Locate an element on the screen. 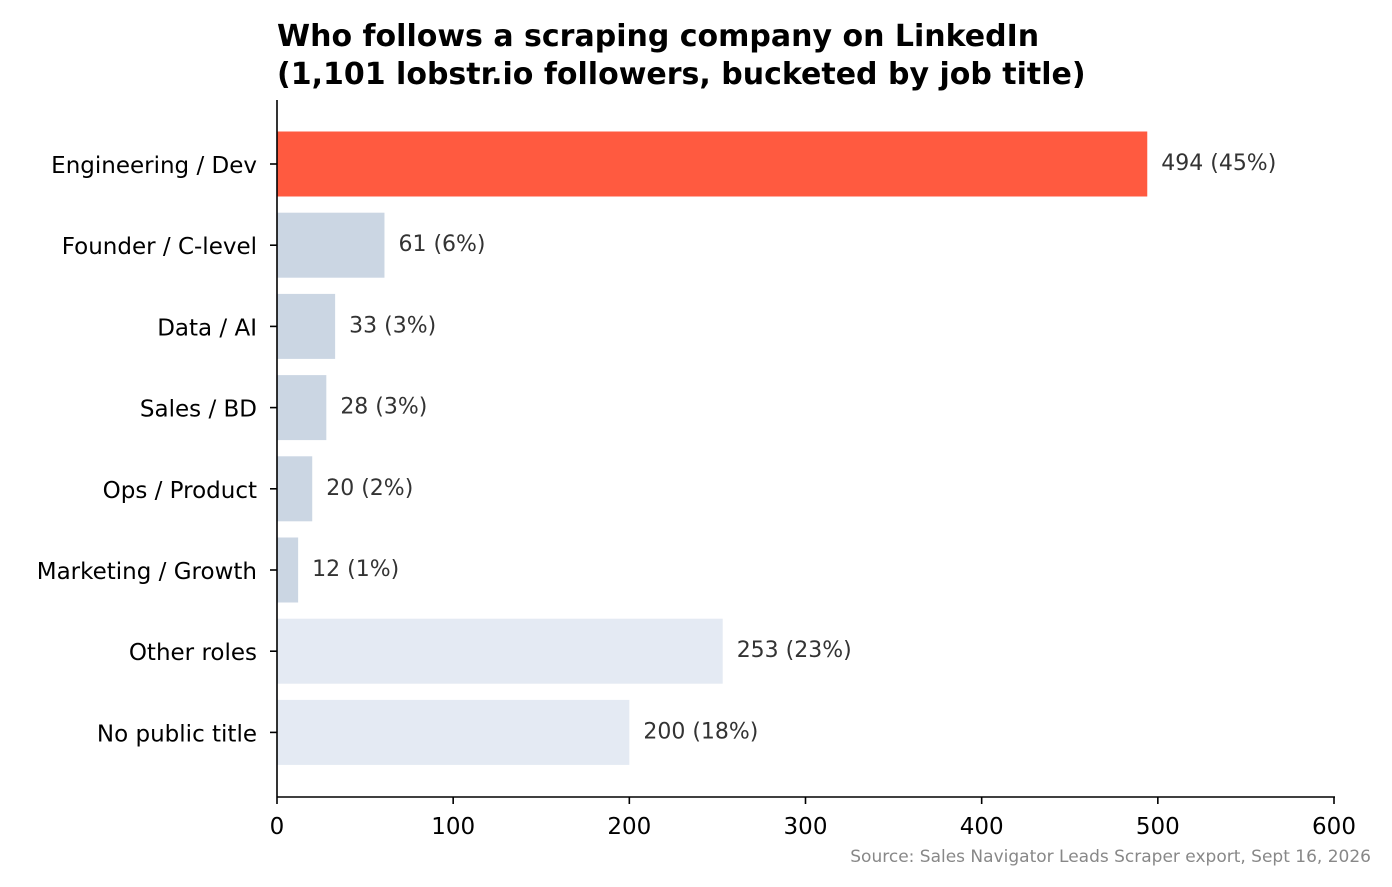 Image resolution: width=1392 pixels, height=887 pixels. x-tick-label-400: 400 is located at coordinates (982, 827).